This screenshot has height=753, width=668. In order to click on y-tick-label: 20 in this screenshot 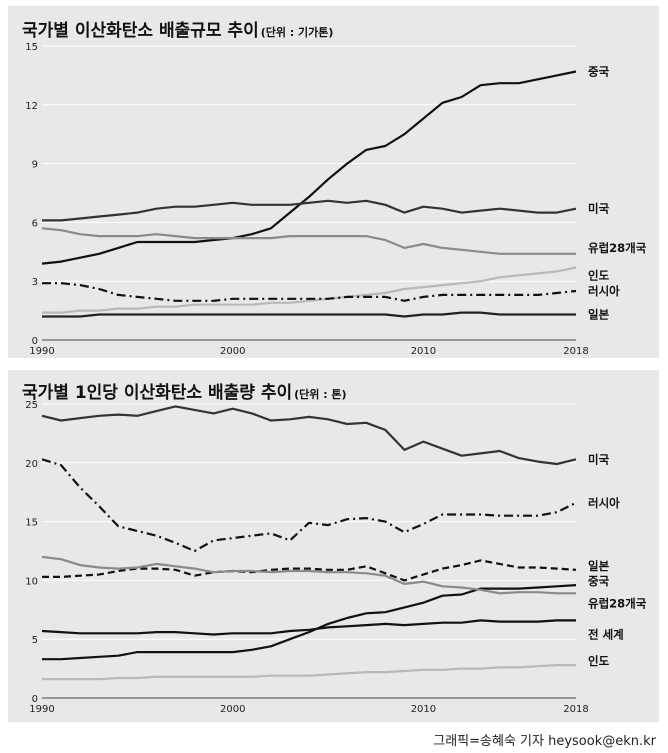, I will do `click(31, 464)`.